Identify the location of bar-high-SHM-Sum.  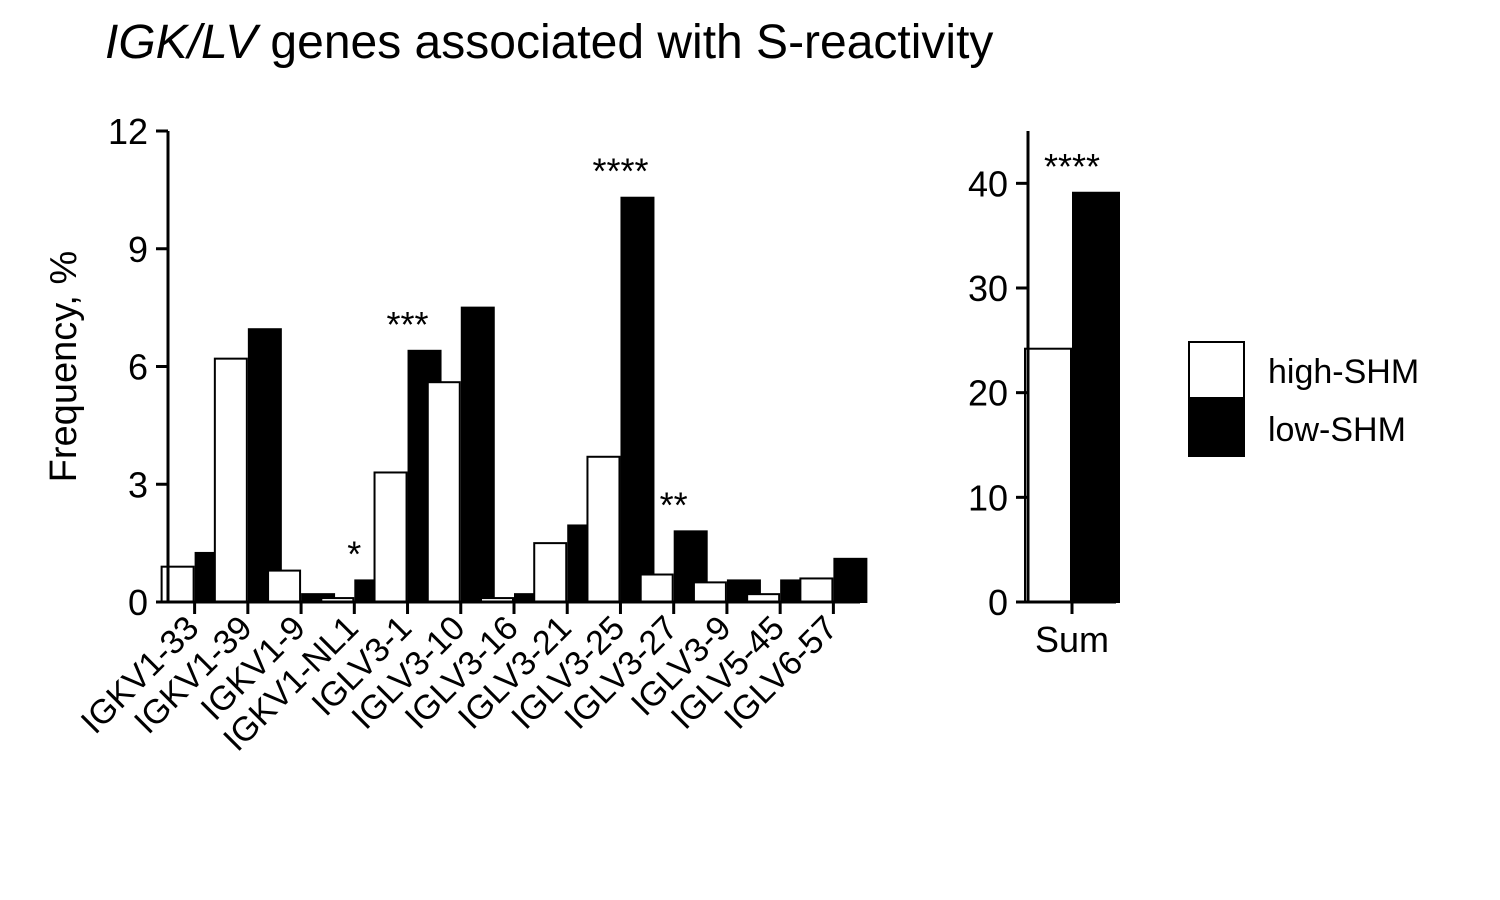
(1048, 475).